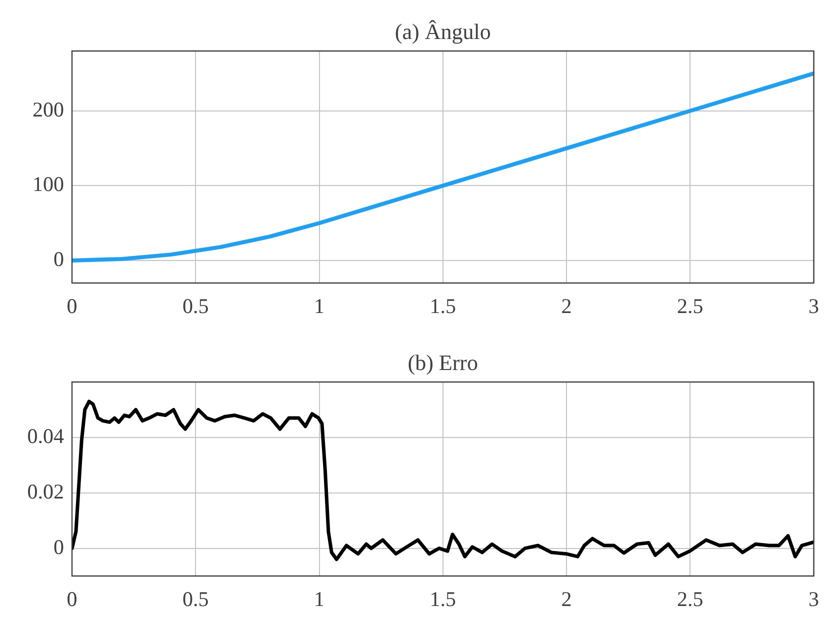  I want to click on chart-title: (a) Ângulo, so click(442, 31).